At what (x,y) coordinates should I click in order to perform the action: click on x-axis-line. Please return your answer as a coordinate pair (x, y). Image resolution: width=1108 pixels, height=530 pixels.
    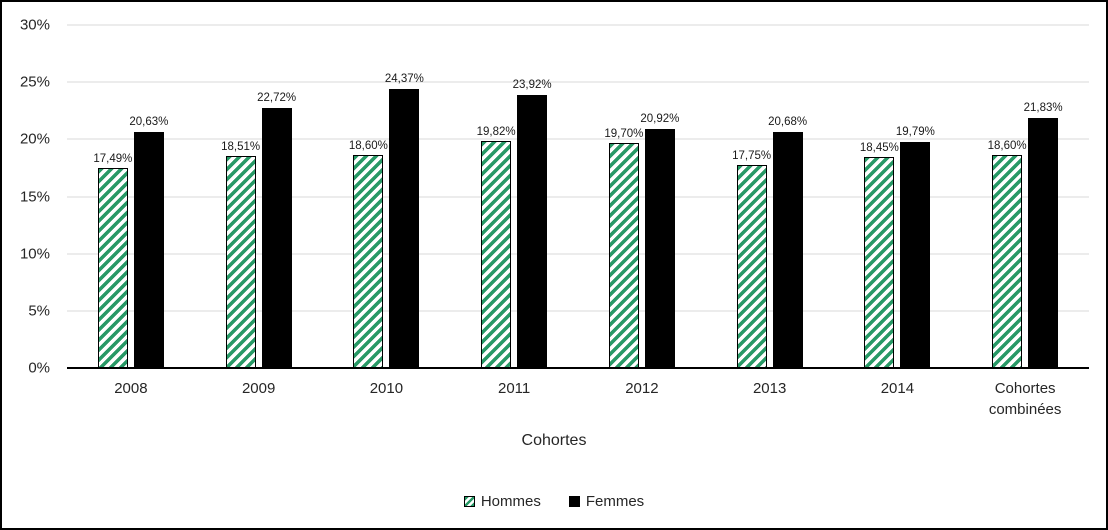
    Looking at the image, I should click on (578, 368).